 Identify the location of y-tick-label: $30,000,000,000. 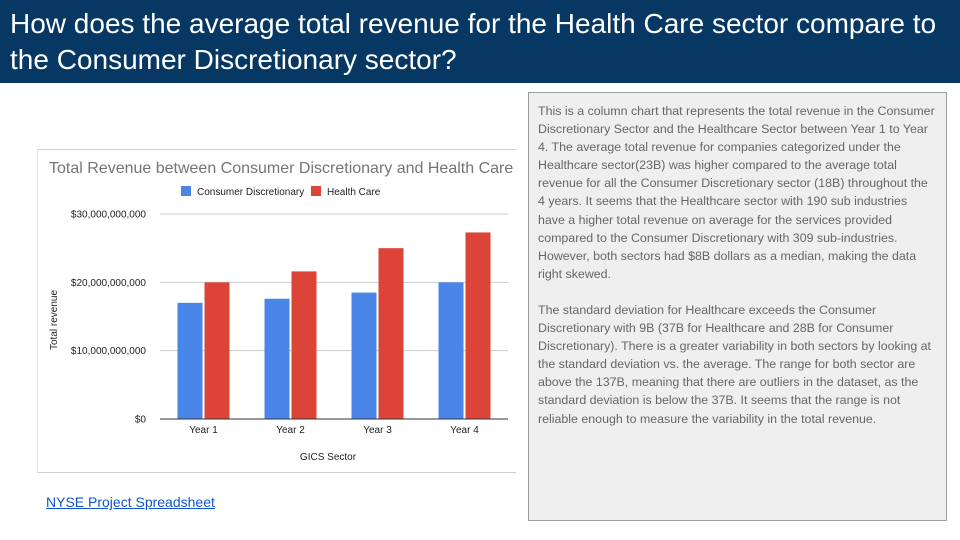
(109, 215).